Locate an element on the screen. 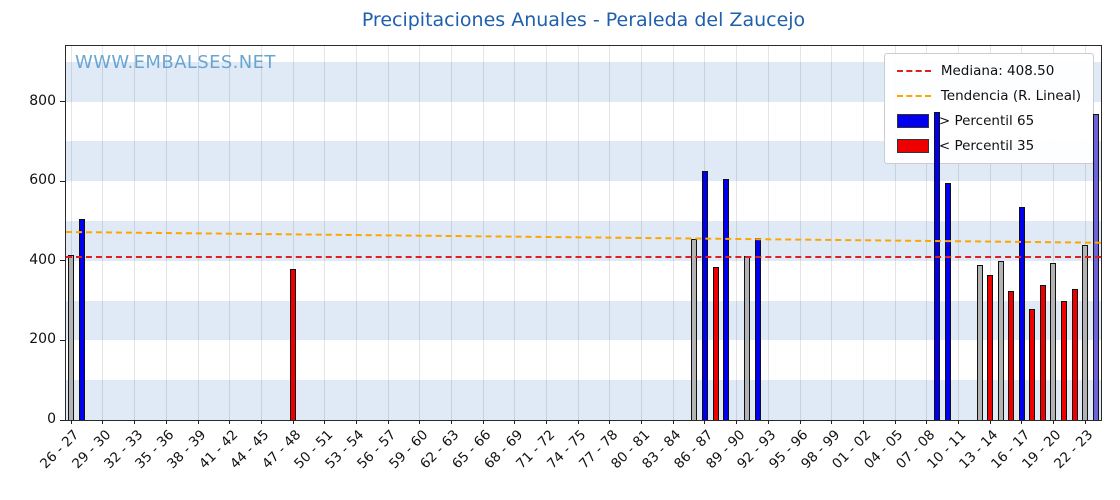 The image size is (1120, 500). red-swatch-icon is located at coordinates (912, 146).